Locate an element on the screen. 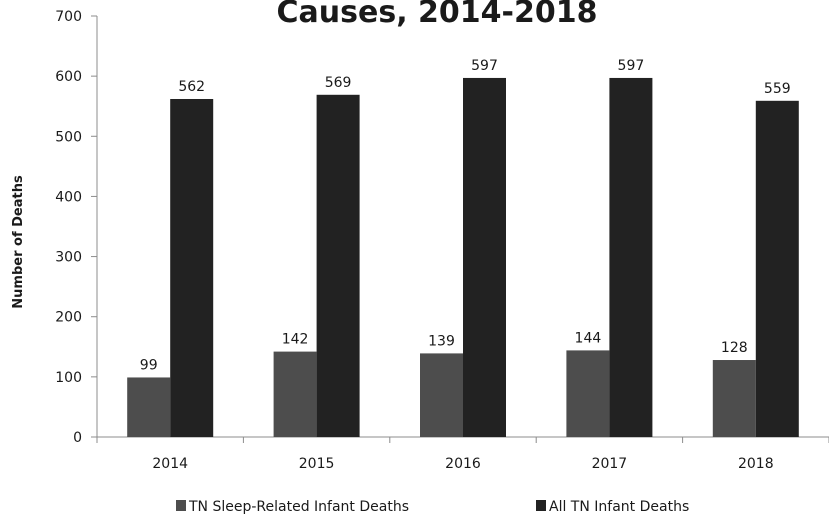 The height and width of the screenshot is (518, 829). data-label: 128 is located at coordinates (734, 348).